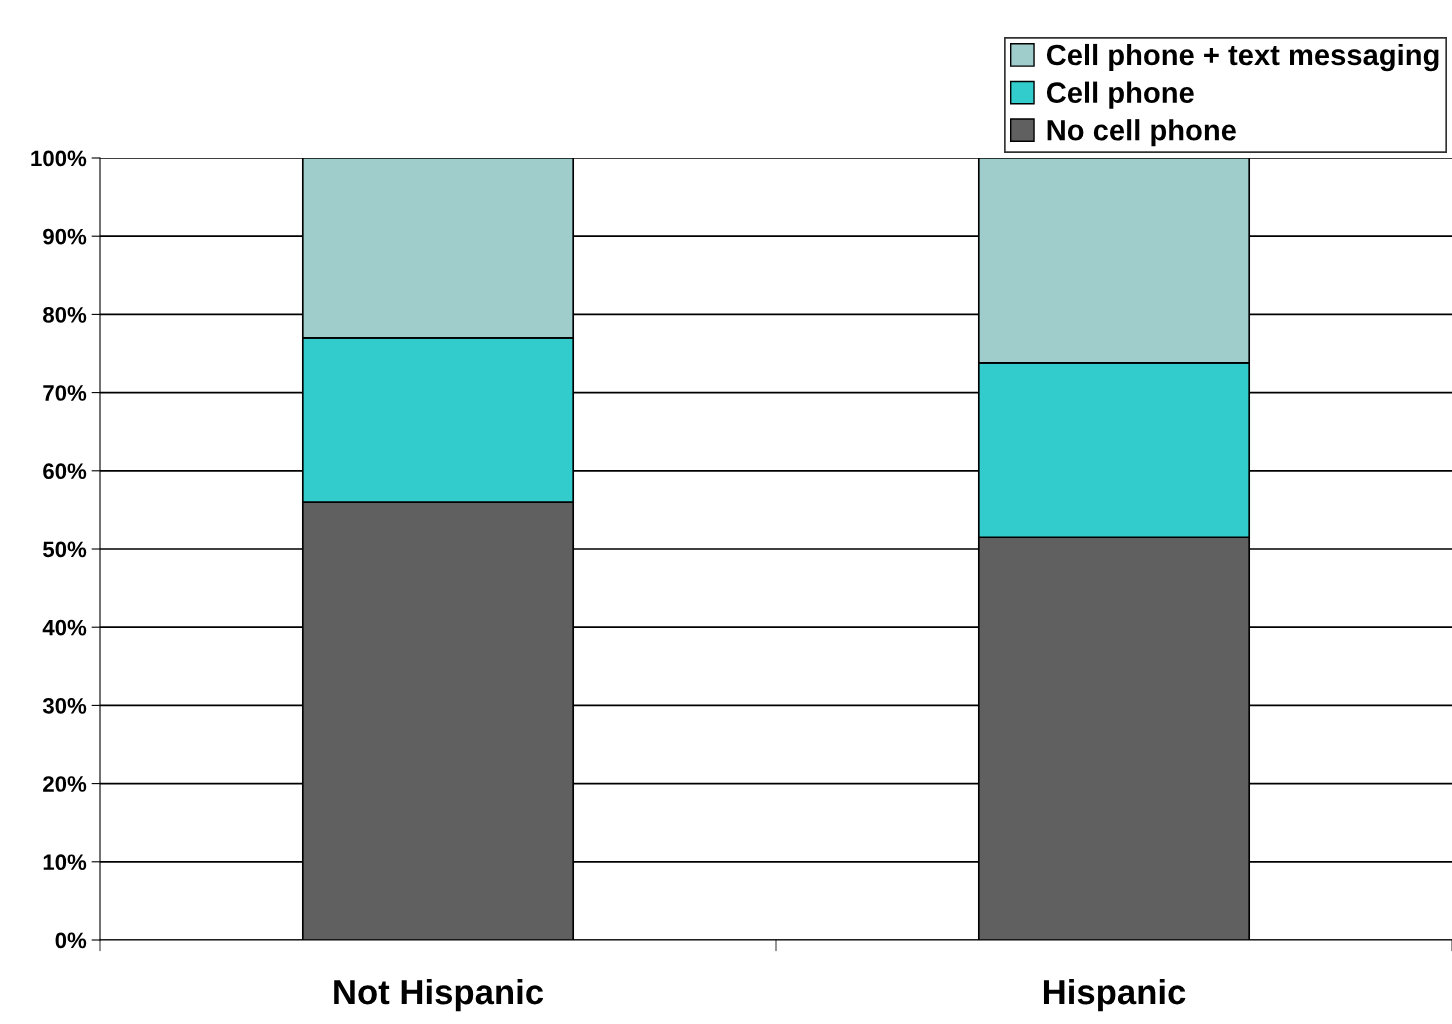 This screenshot has width=1452, height=1024. Describe the element at coordinates (65, 236) in the screenshot. I see `y-tick-label: 90%` at that location.